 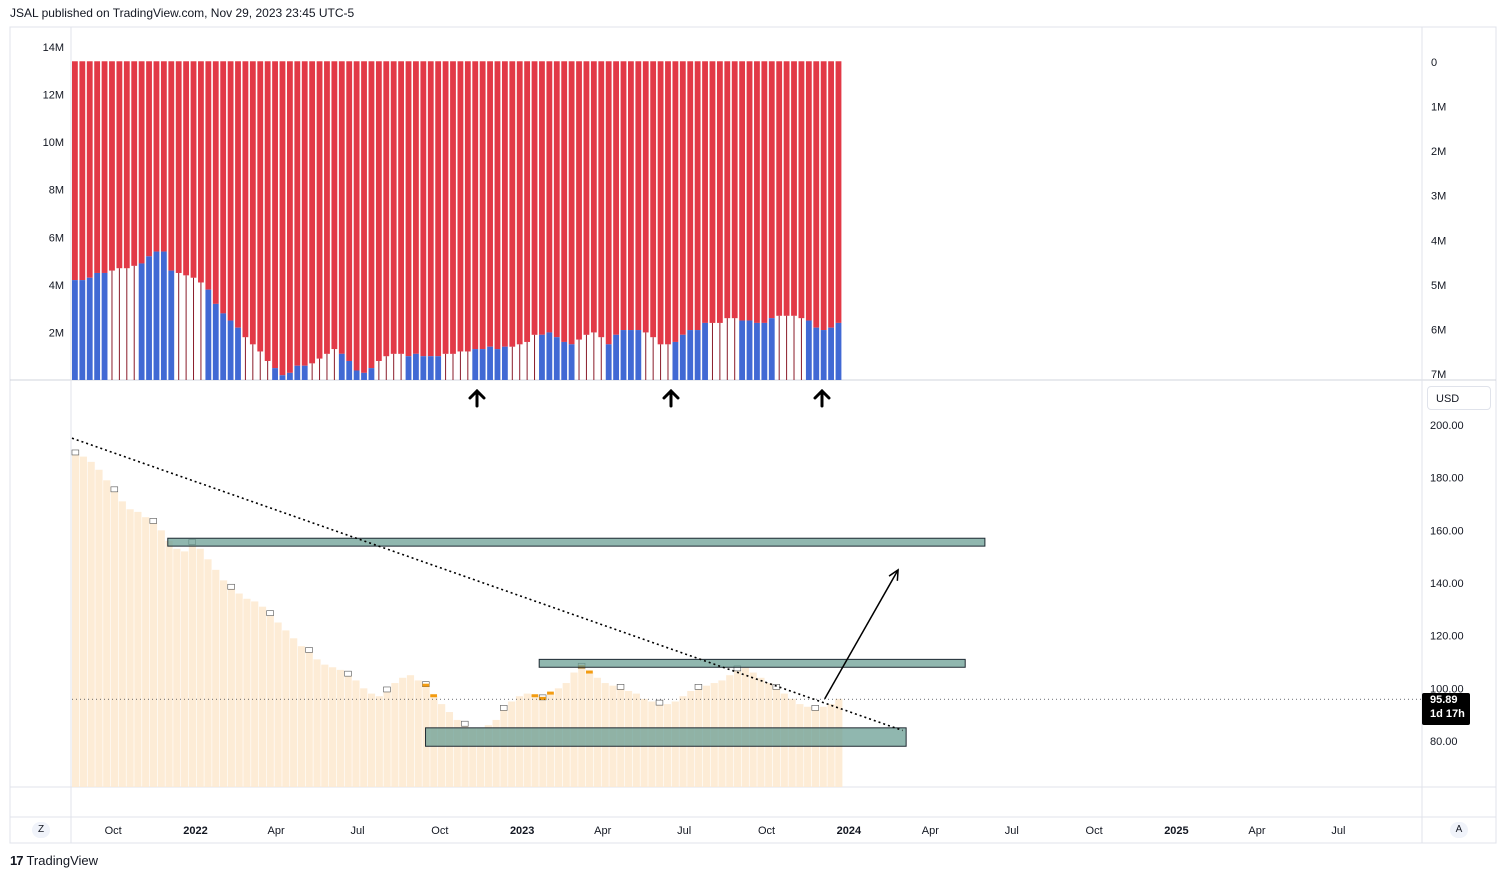 I want to click on highlight-candle, so click(x=589, y=672).